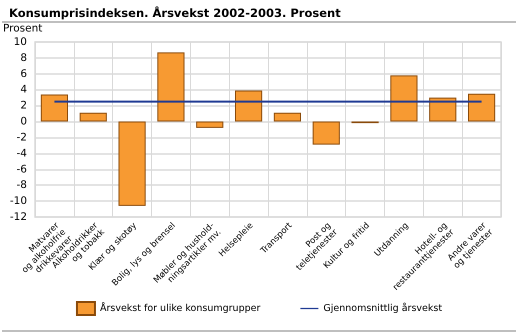 The width and height of the screenshot is (518, 333). I want to click on chart-title: Konsumprisindeksen. Årsvekst 2002-2003. Prosent, so click(175, 13).